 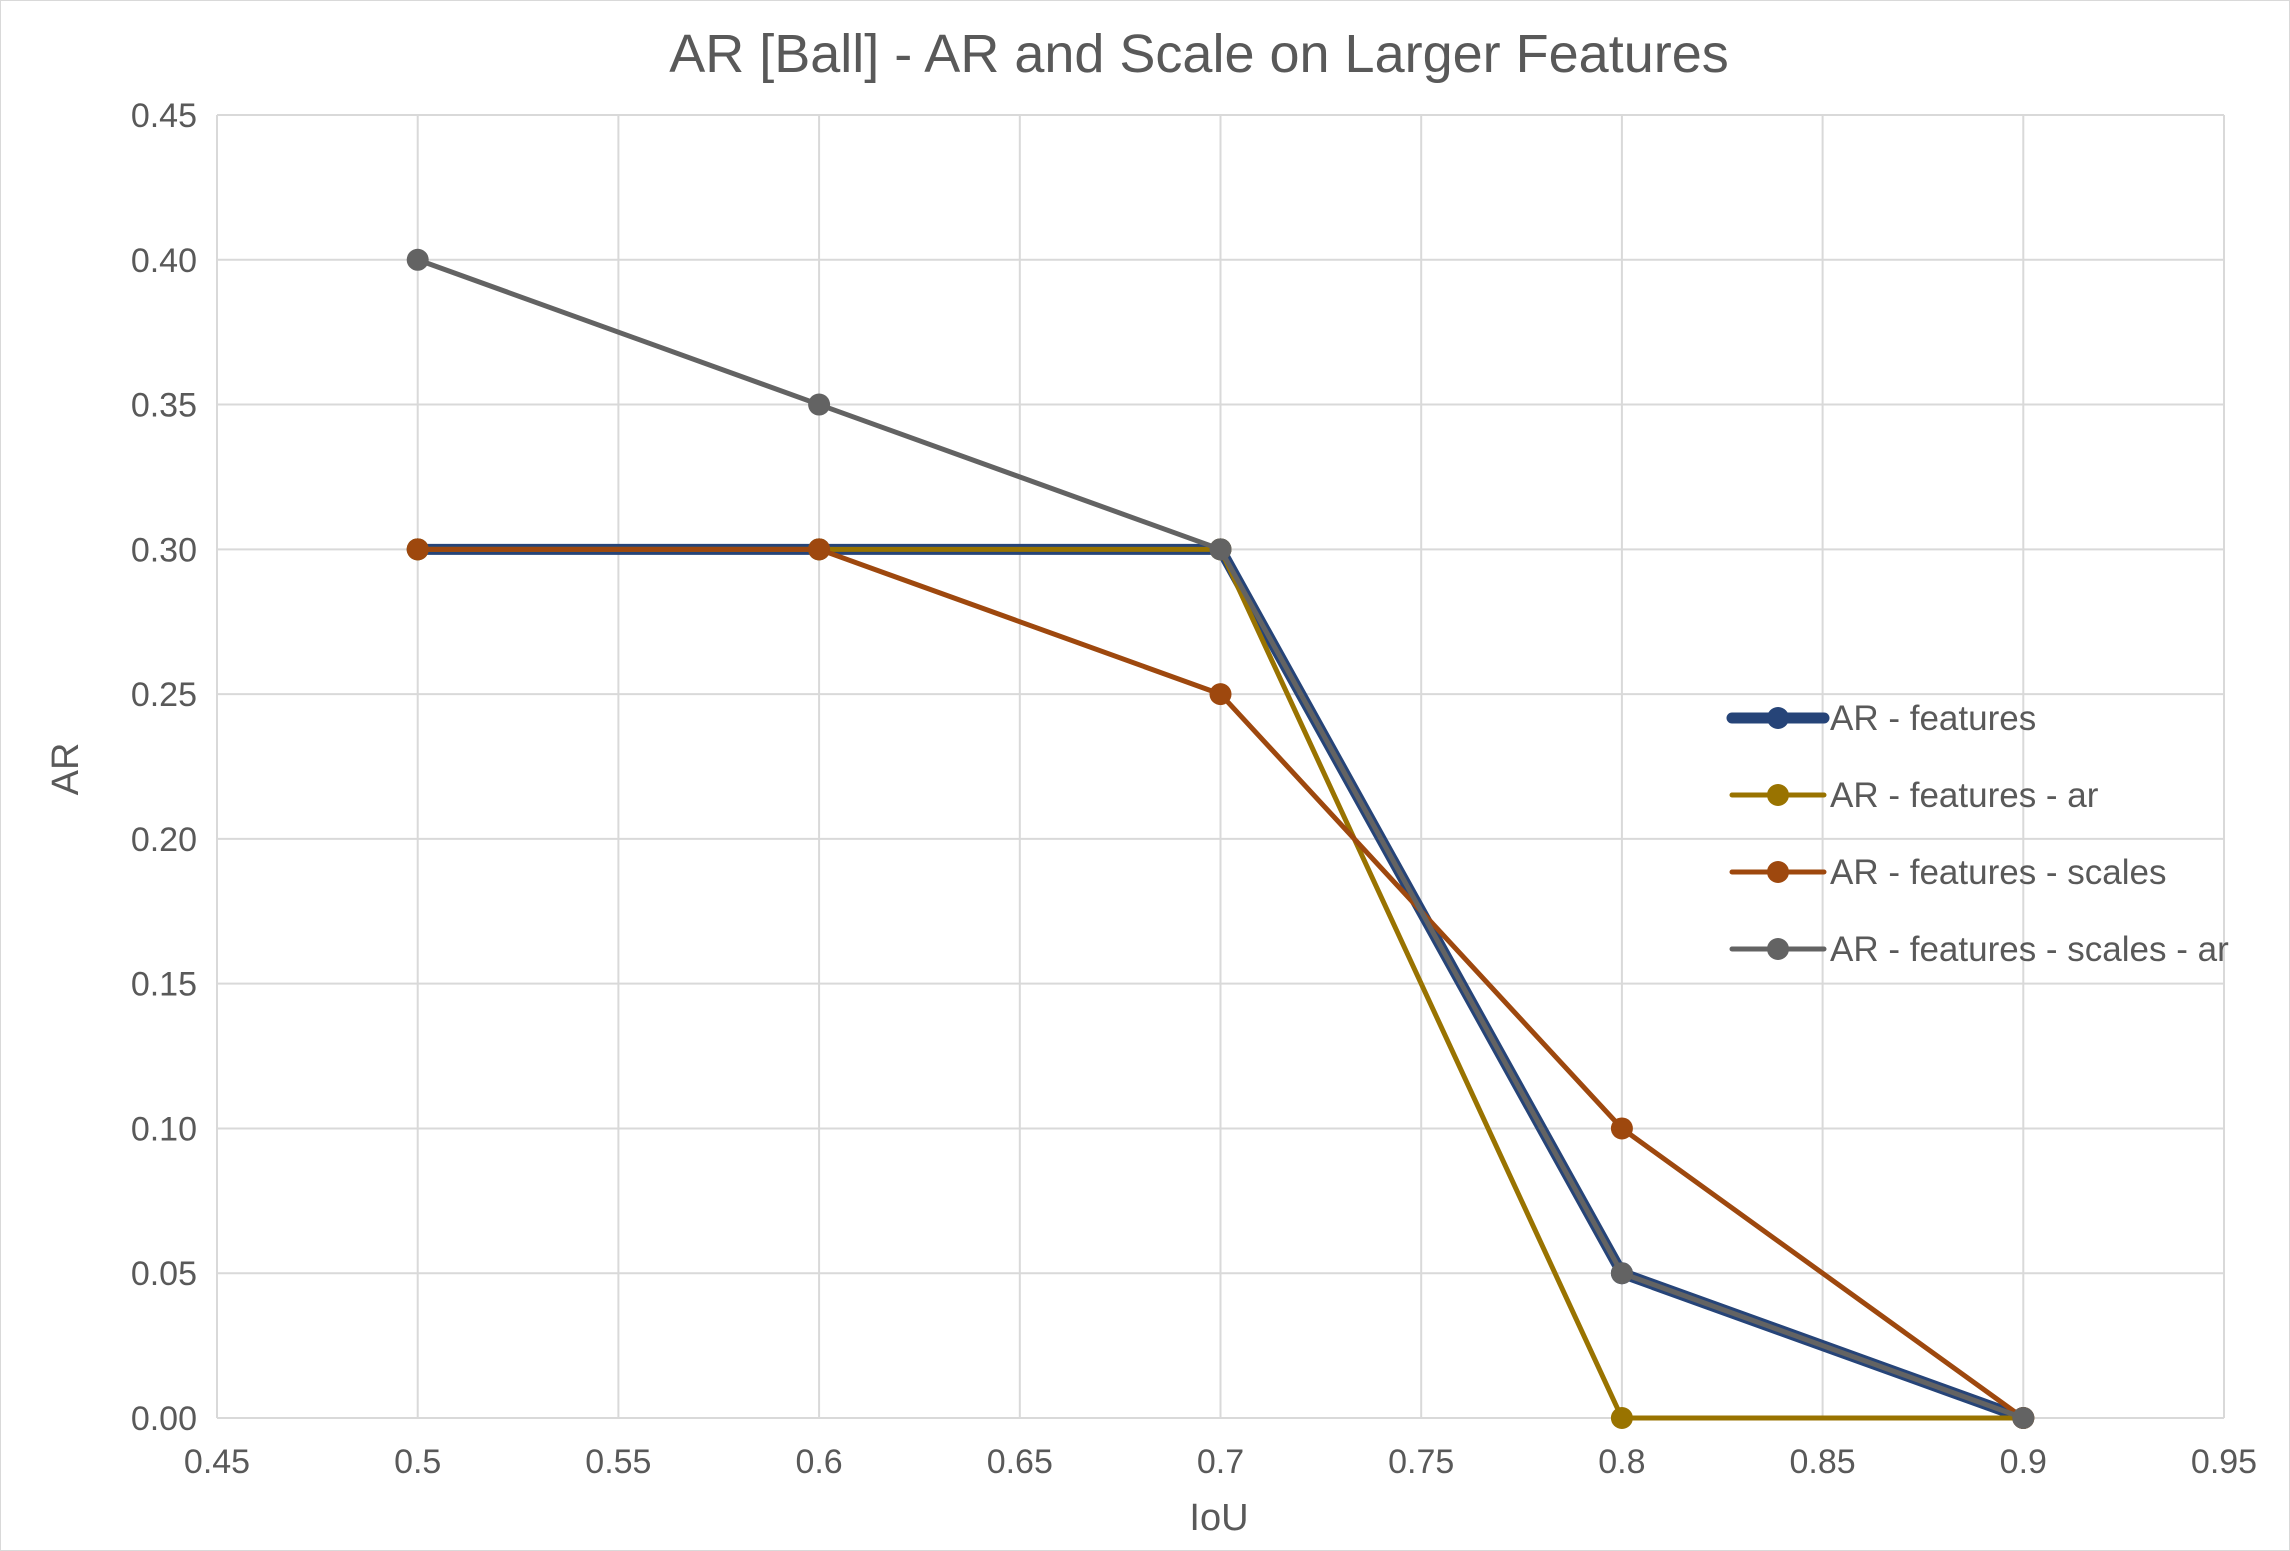 What do you see at coordinates (164, 767) in the screenshot?
I see `y-axis-ticks: 0.00 0.05 0.10 0.15 0.20 0.25 0.30 0.35 0.40 0.45` at bounding box center [164, 767].